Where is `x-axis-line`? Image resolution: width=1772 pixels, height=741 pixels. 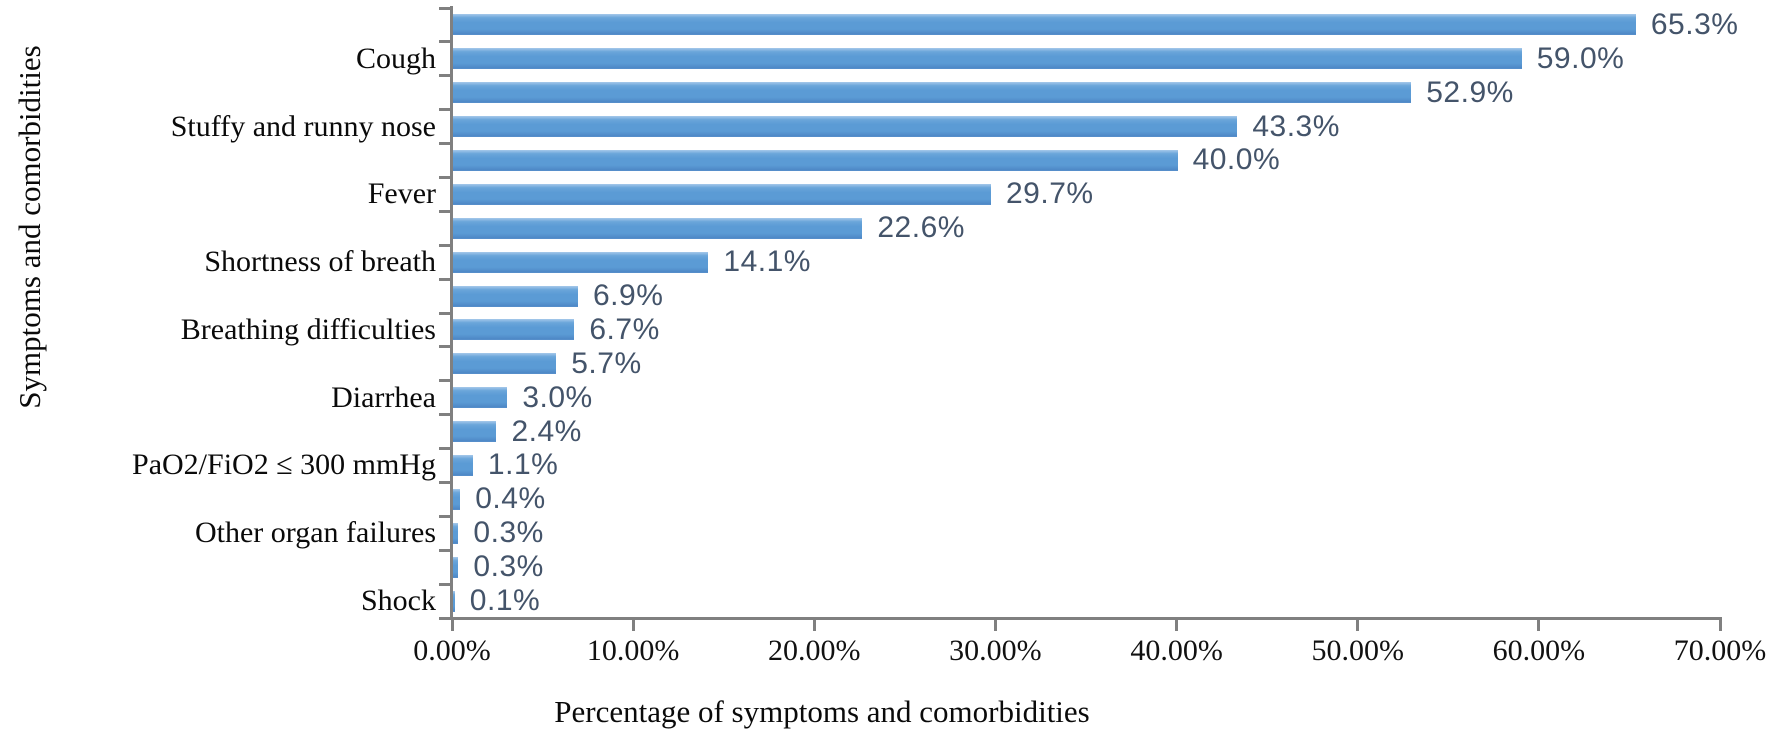
x-axis-line is located at coordinates (1086, 618).